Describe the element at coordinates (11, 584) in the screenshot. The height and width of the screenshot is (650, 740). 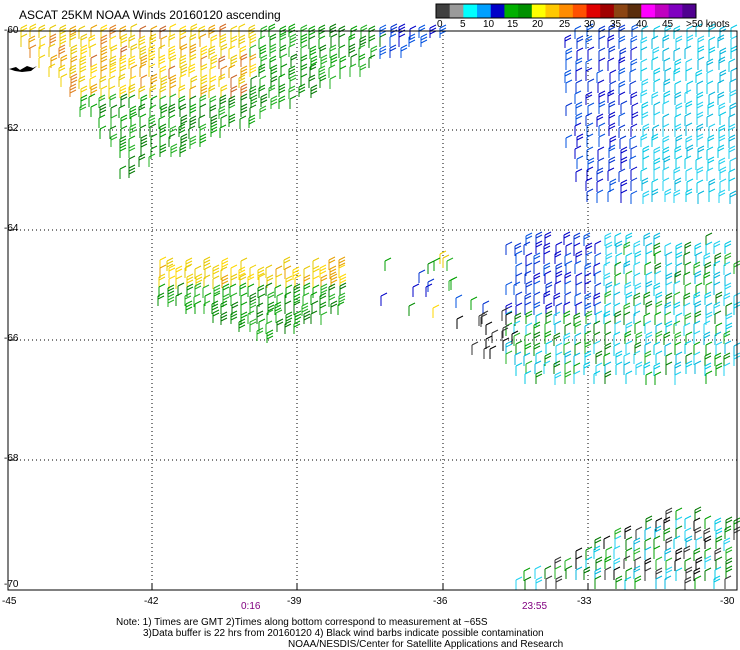
I see `lat-label: -70` at that location.